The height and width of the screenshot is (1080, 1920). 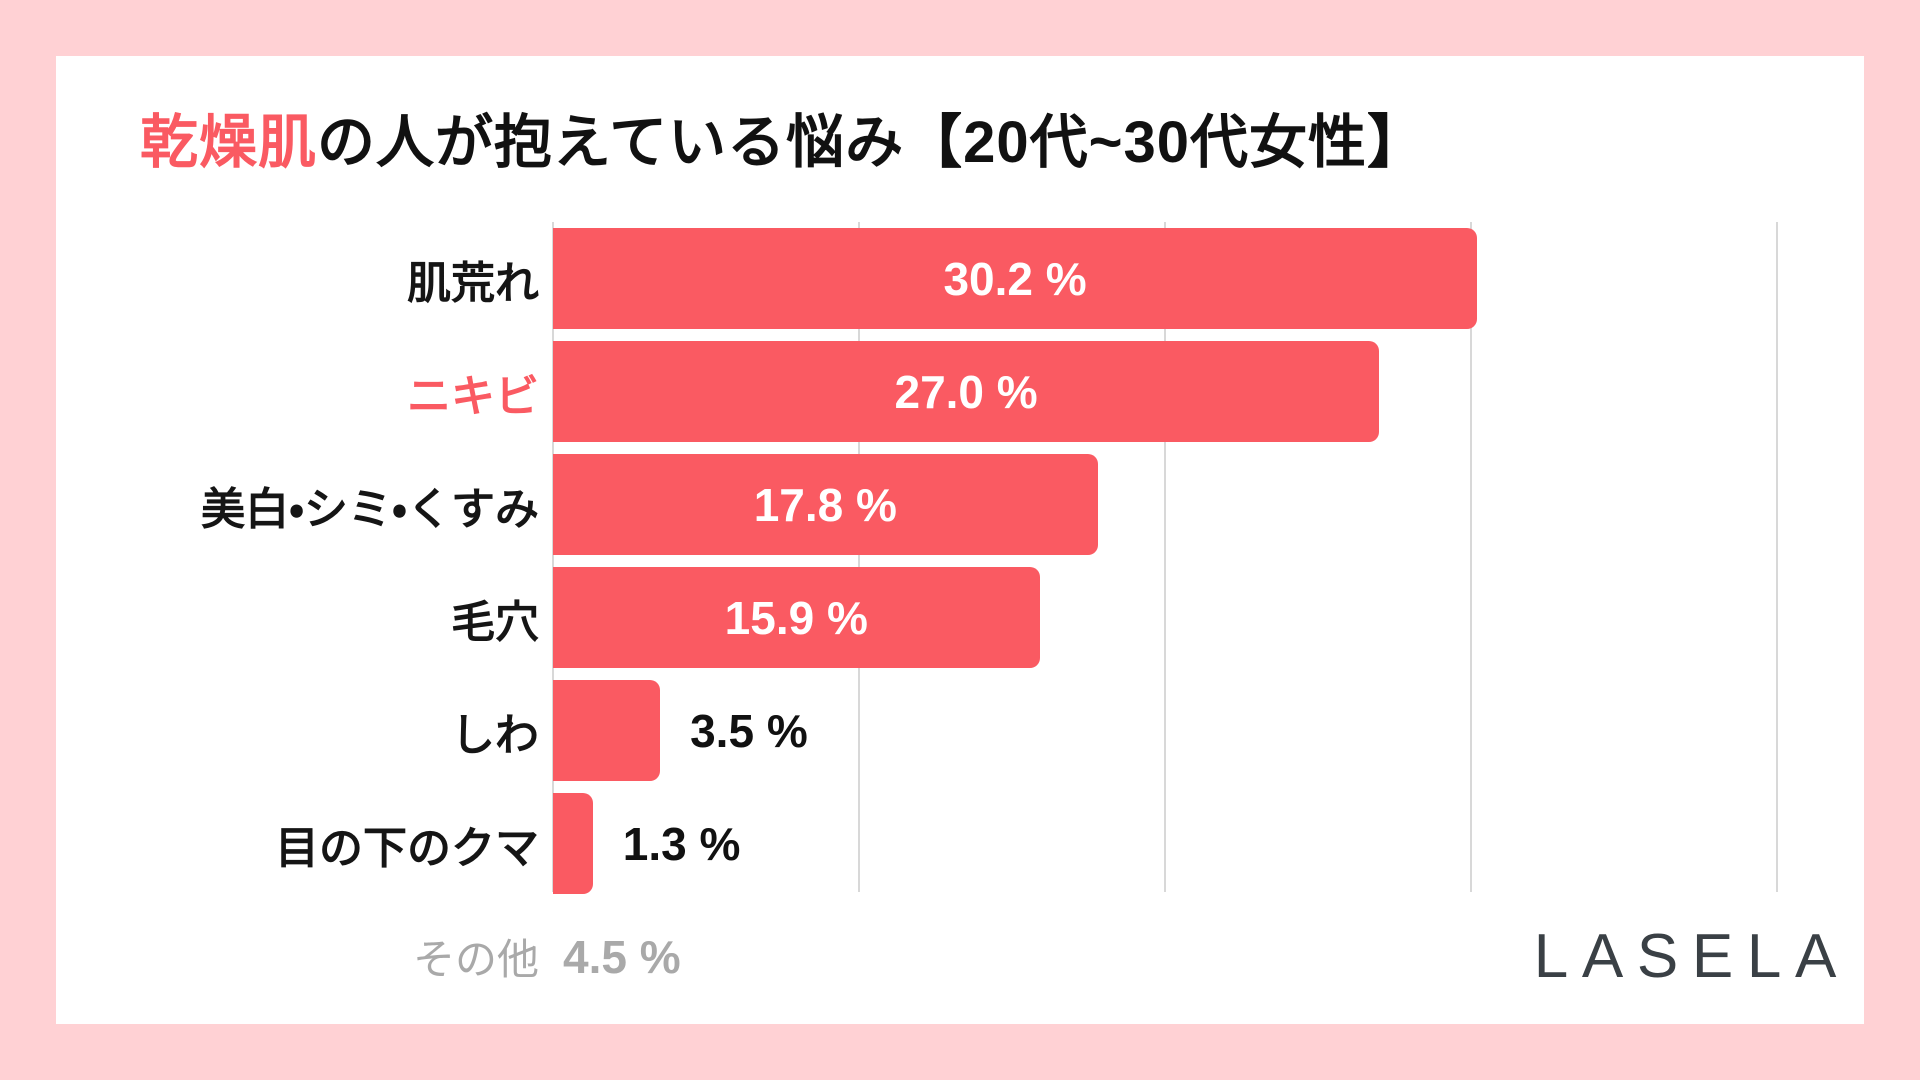 I want to click on bar-track: 15.9 %, so click(x=1165, y=617).